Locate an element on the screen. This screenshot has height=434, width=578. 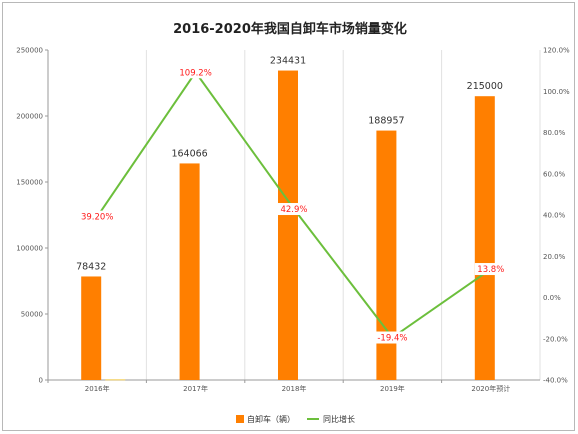
growth-value-label: 39.20% is located at coordinates (97, 218).